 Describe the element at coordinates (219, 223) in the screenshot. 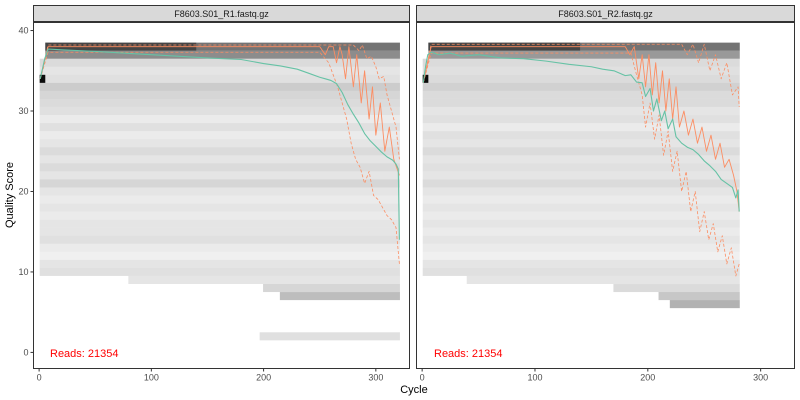

I see `p1-heat-cell-q16` at that location.